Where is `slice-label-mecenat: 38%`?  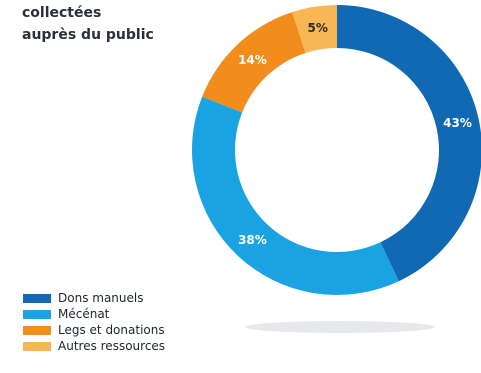 slice-label-mecenat: 38% is located at coordinates (252, 240).